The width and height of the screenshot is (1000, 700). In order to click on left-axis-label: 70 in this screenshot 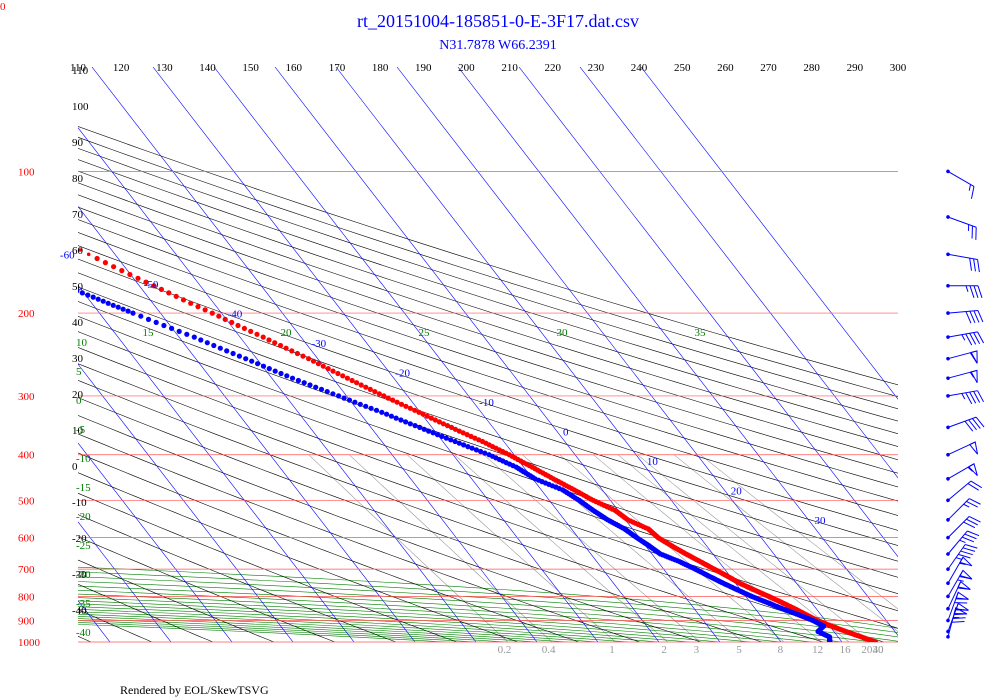, I will do `click(78, 215)`.